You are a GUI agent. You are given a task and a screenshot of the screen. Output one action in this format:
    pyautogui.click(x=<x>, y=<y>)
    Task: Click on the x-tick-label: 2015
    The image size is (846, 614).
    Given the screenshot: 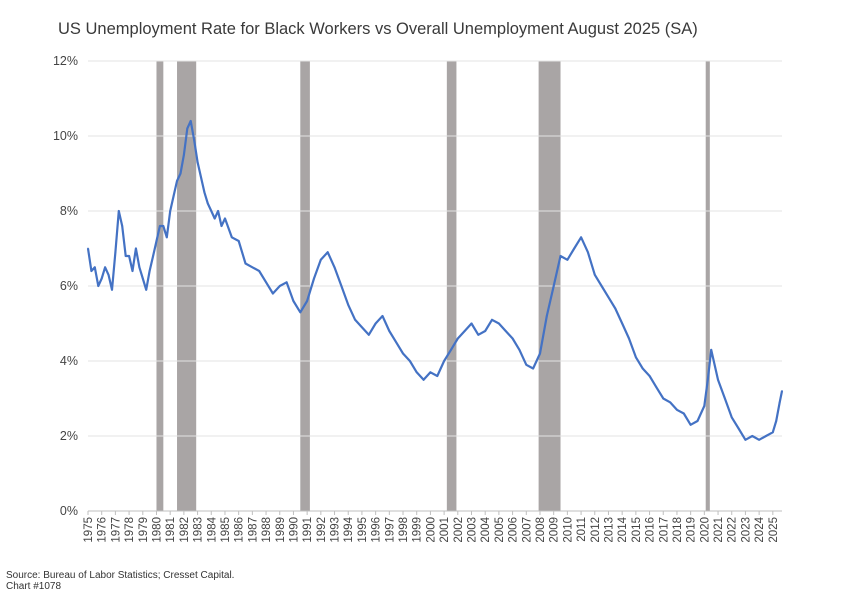 What is the action you would take?
    pyautogui.click(x=637, y=530)
    